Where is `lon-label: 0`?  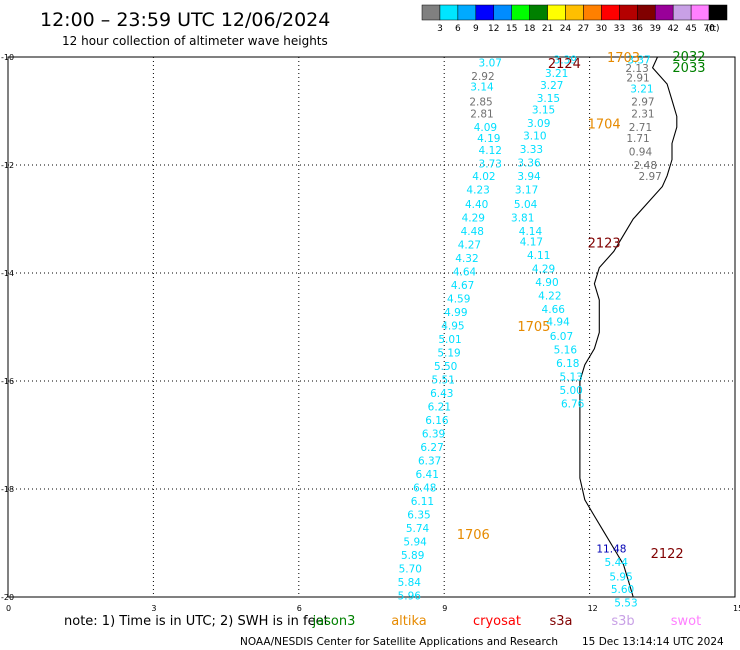 lon-label: 0 is located at coordinates (8, 608).